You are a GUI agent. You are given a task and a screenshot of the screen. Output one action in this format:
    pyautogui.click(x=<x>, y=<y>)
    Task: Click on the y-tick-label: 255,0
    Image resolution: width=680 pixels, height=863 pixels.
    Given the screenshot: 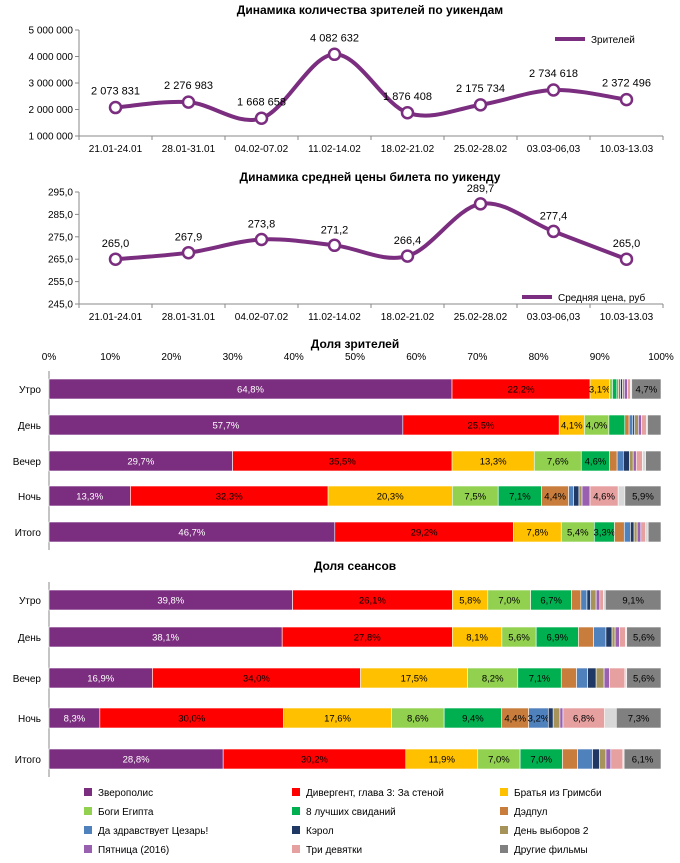 What is the action you would take?
    pyautogui.click(x=60, y=282)
    